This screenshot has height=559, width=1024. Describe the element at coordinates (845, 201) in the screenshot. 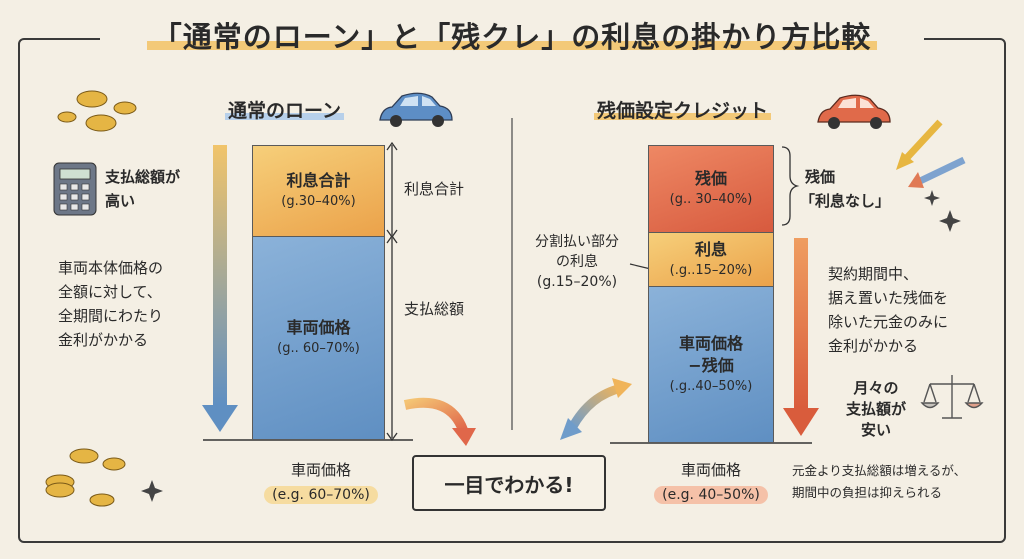

I see `right-brace-label-2: 「利息なし」` at that location.